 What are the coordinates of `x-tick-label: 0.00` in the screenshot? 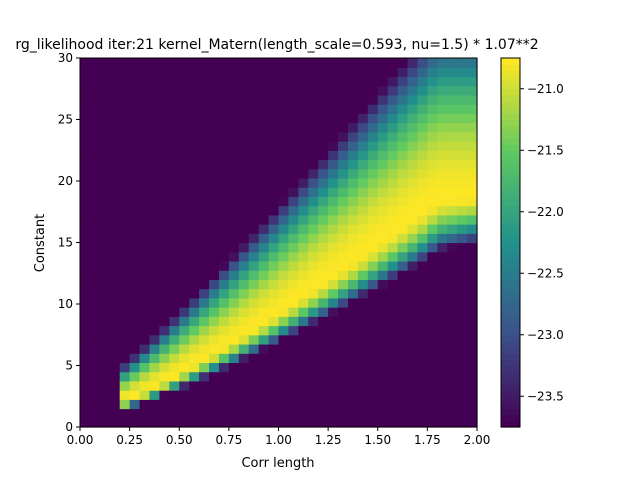 It's located at (80, 440).